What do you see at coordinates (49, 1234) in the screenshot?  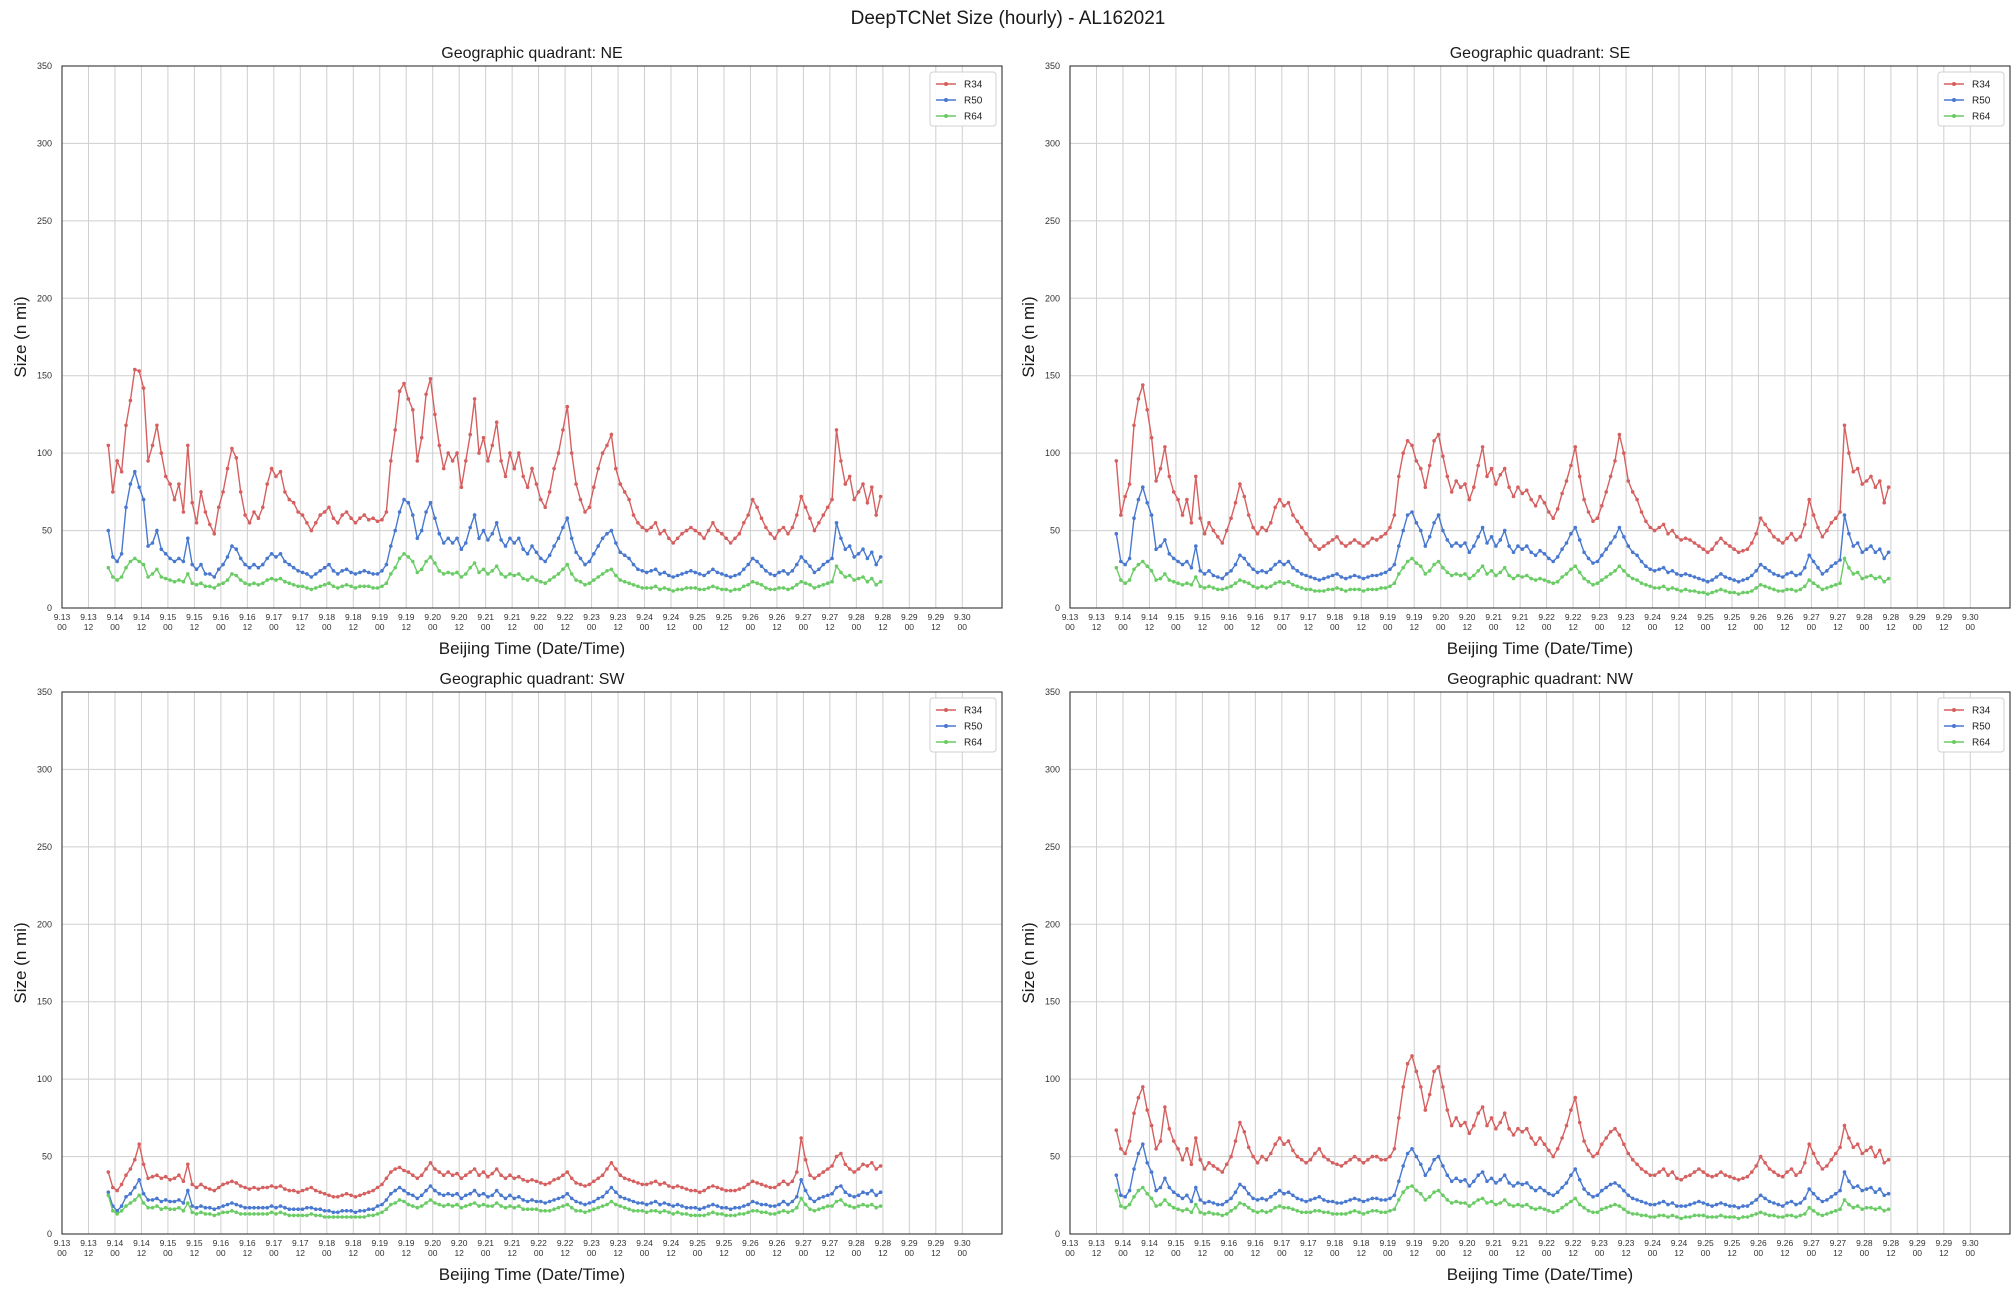 I see `sw-y-tick-label: 0` at bounding box center [49, 1234].